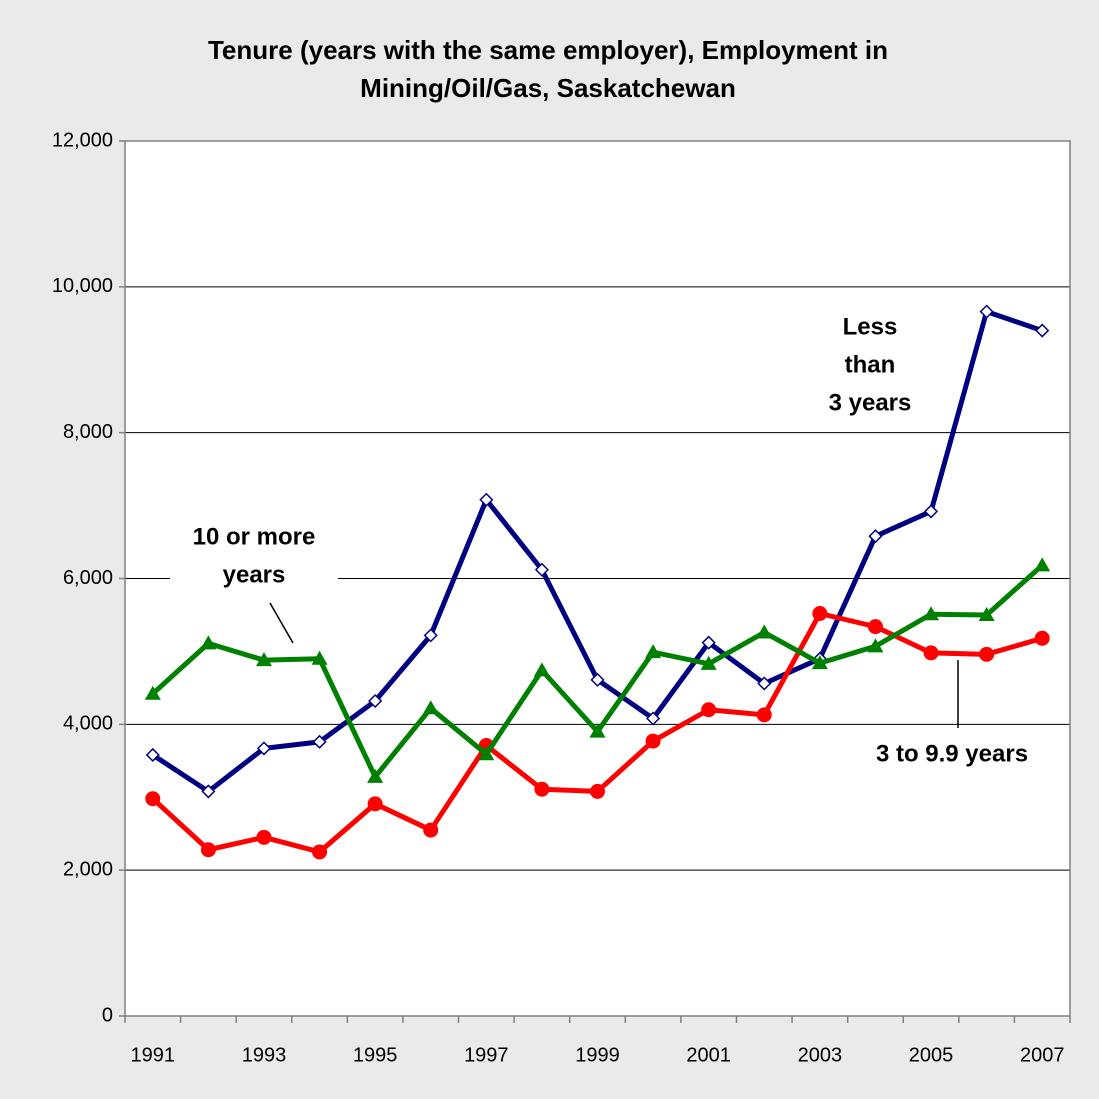 The image size is (1099, 1099). I want to click on series-label: years, so click(254, 574).